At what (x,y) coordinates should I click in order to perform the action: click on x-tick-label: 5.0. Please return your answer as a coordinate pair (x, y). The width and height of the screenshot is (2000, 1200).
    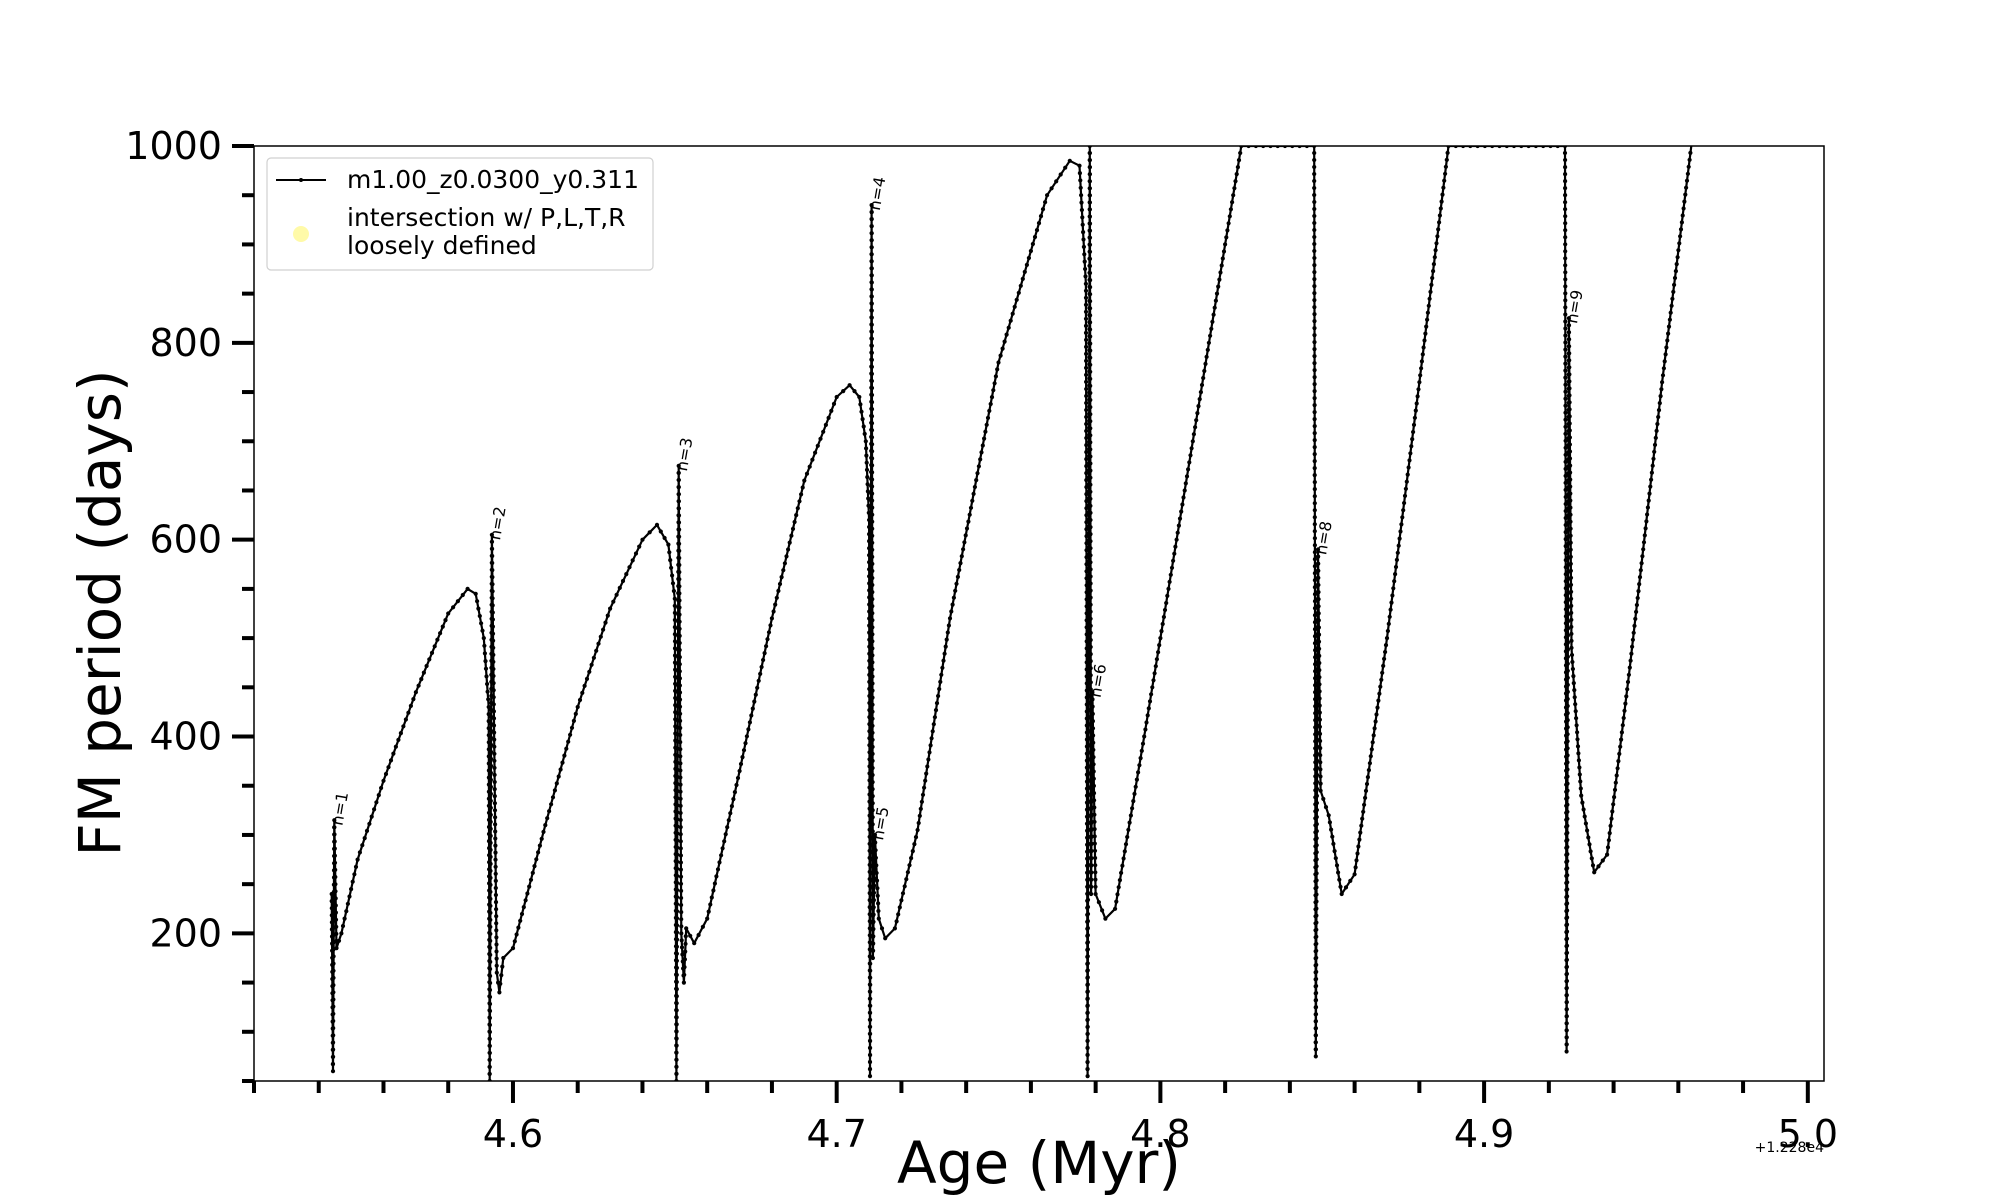
    Looking at the image, I should click on (1808, 1134).